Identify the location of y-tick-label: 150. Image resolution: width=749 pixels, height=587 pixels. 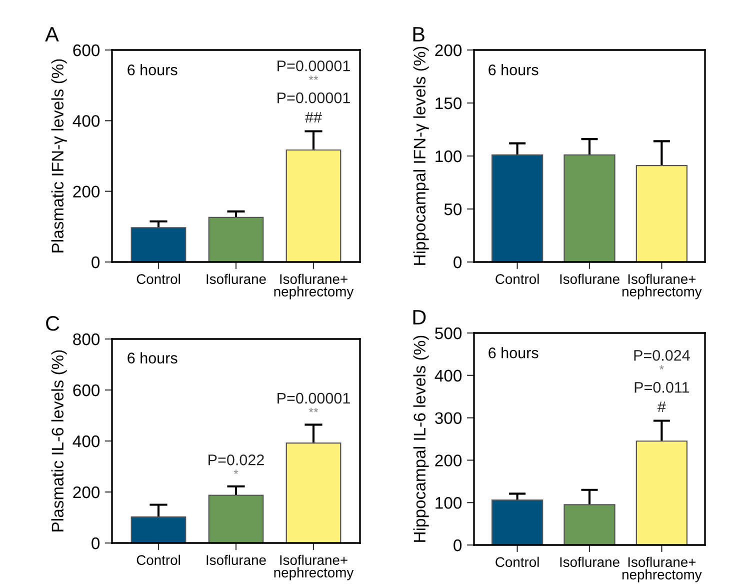
(449, 103).